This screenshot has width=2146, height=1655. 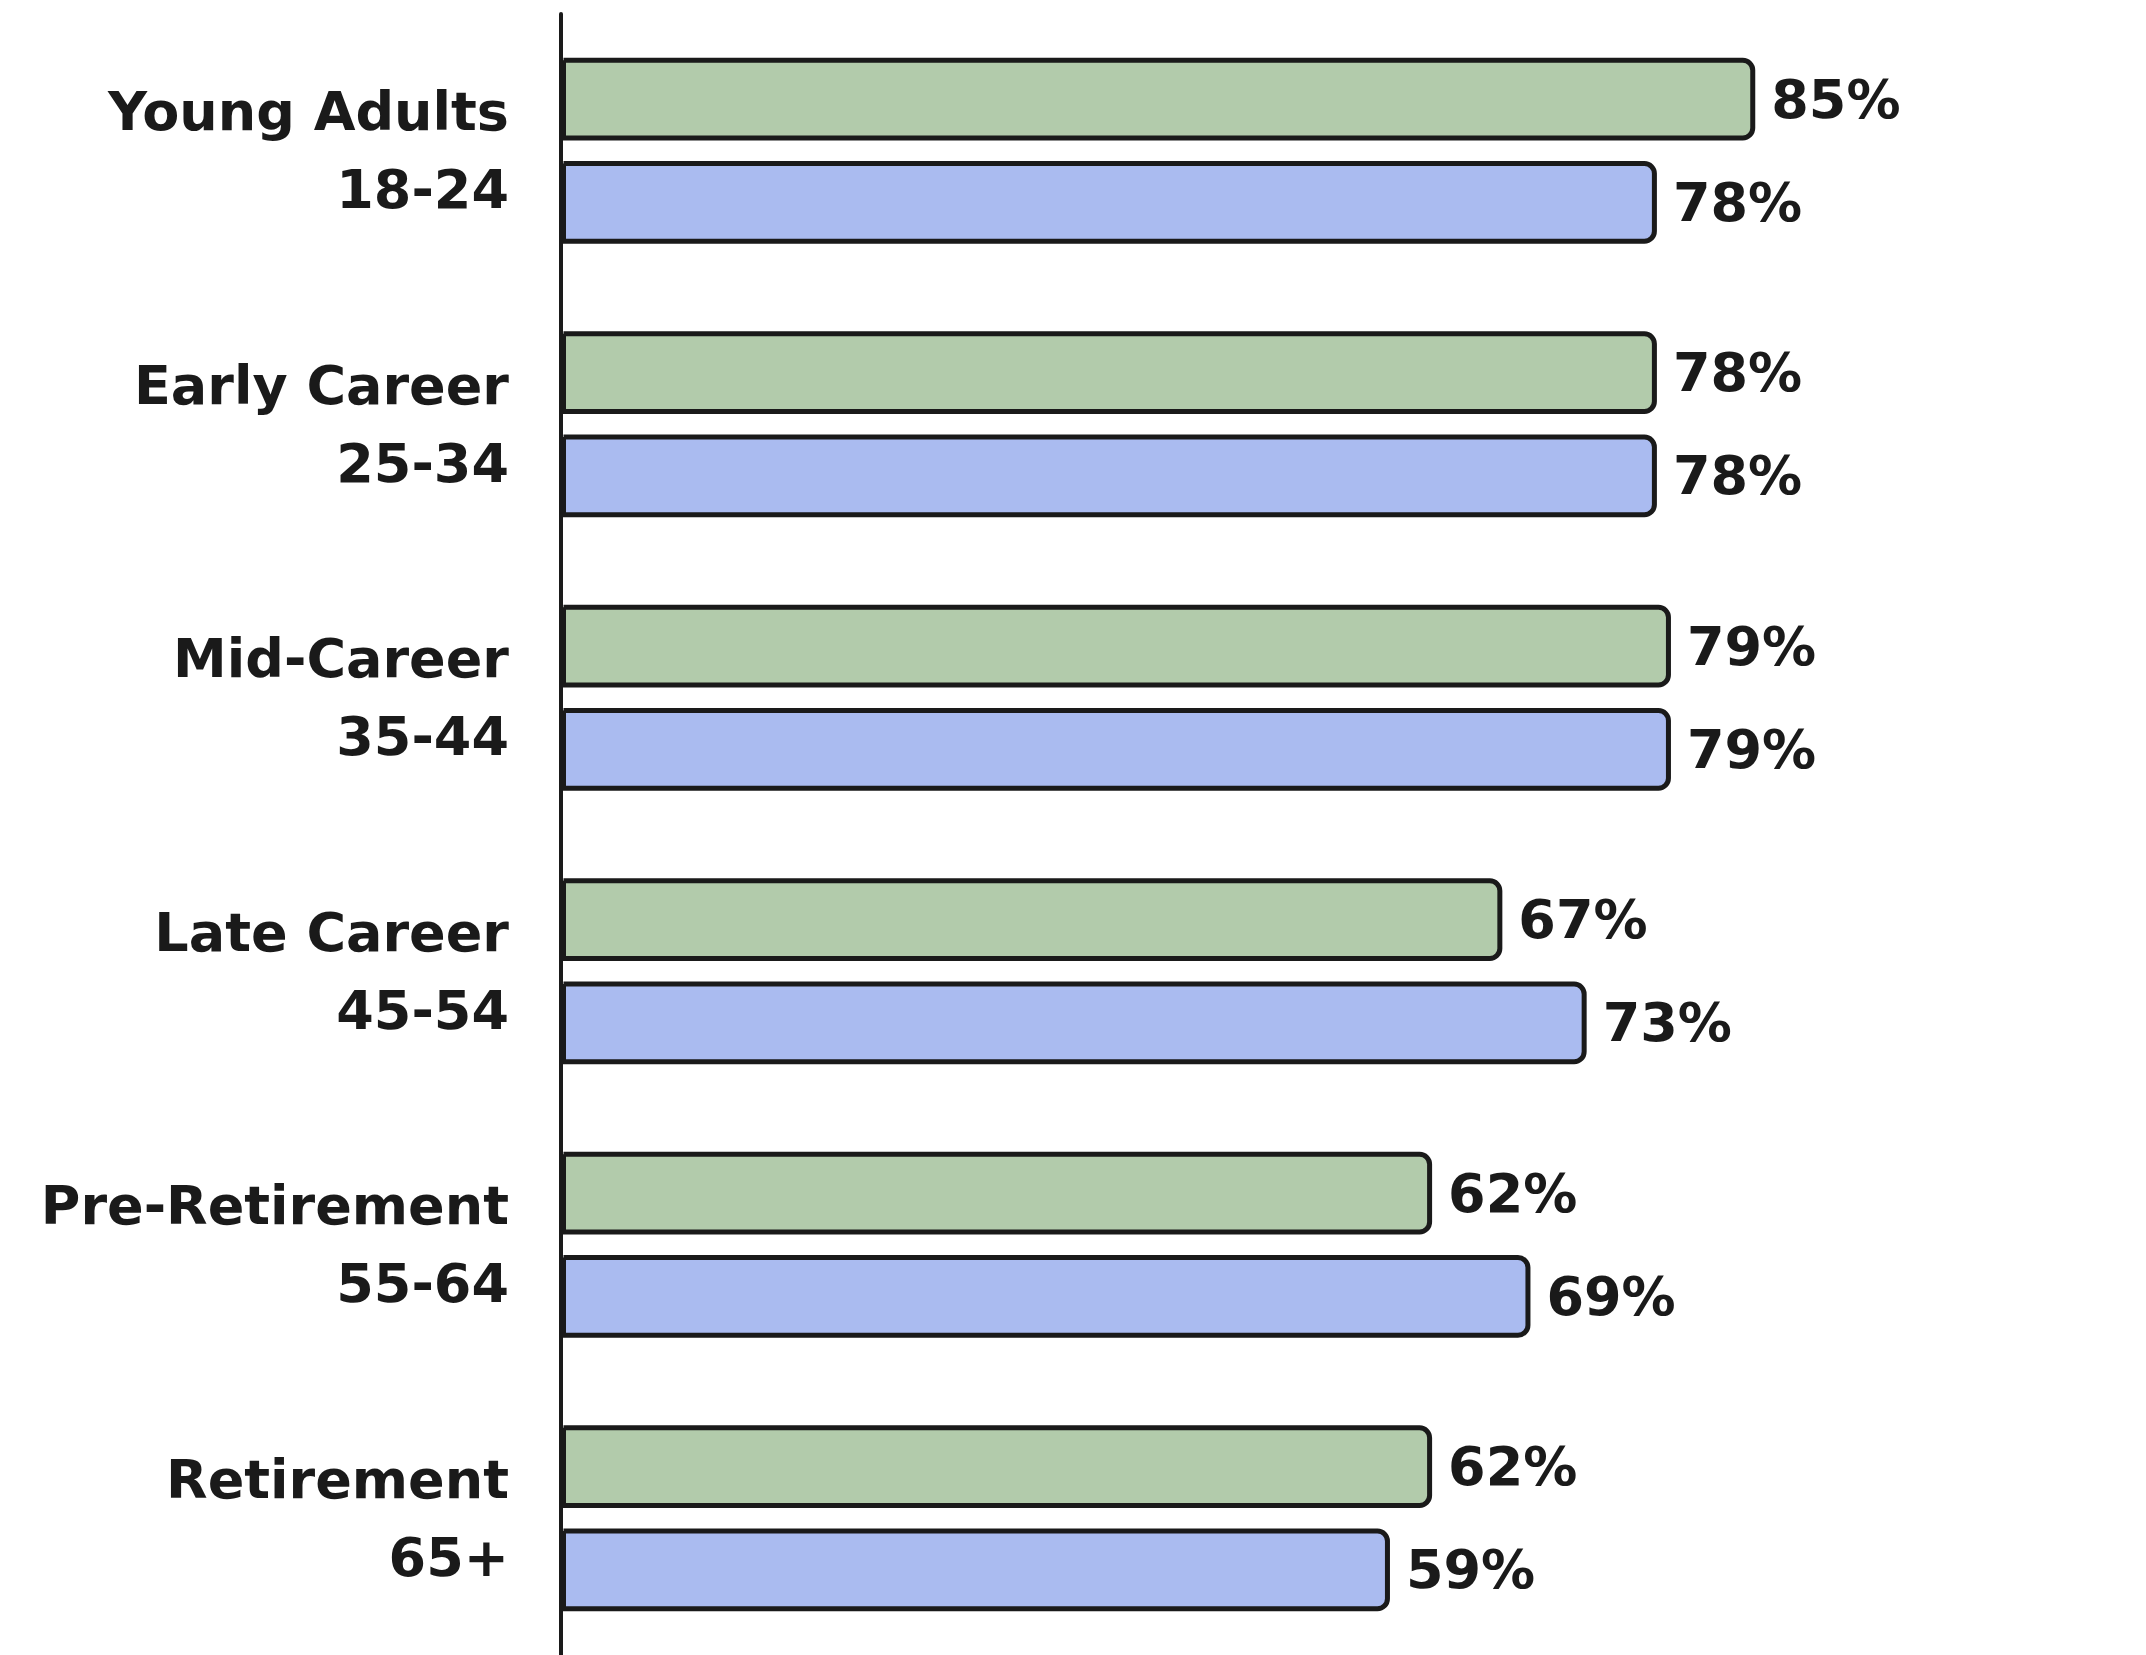 I want to click on y-tick-label: Retirement 65+, so click(x=337, y=1518).